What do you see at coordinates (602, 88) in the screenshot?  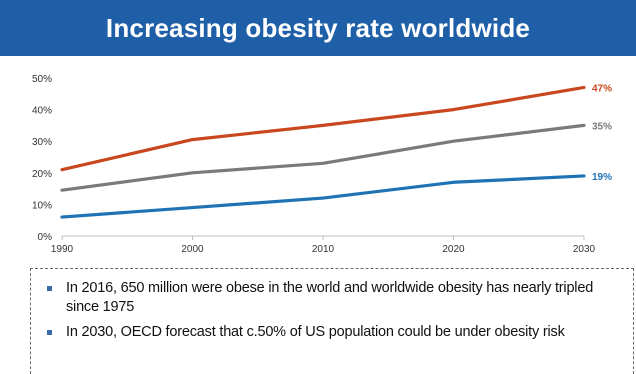 I see `series-end-label: 47%` at bounding box center [602, 88].